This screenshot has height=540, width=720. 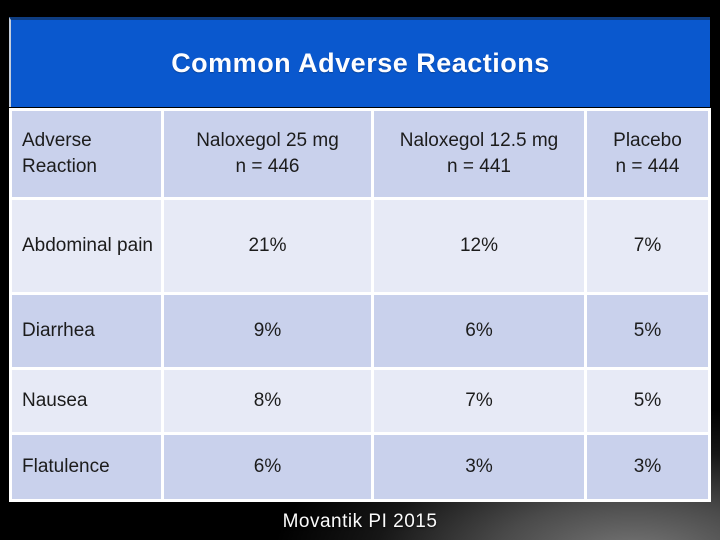 I want to click on column-header-n: n = 441, so click(x=479, y=166).